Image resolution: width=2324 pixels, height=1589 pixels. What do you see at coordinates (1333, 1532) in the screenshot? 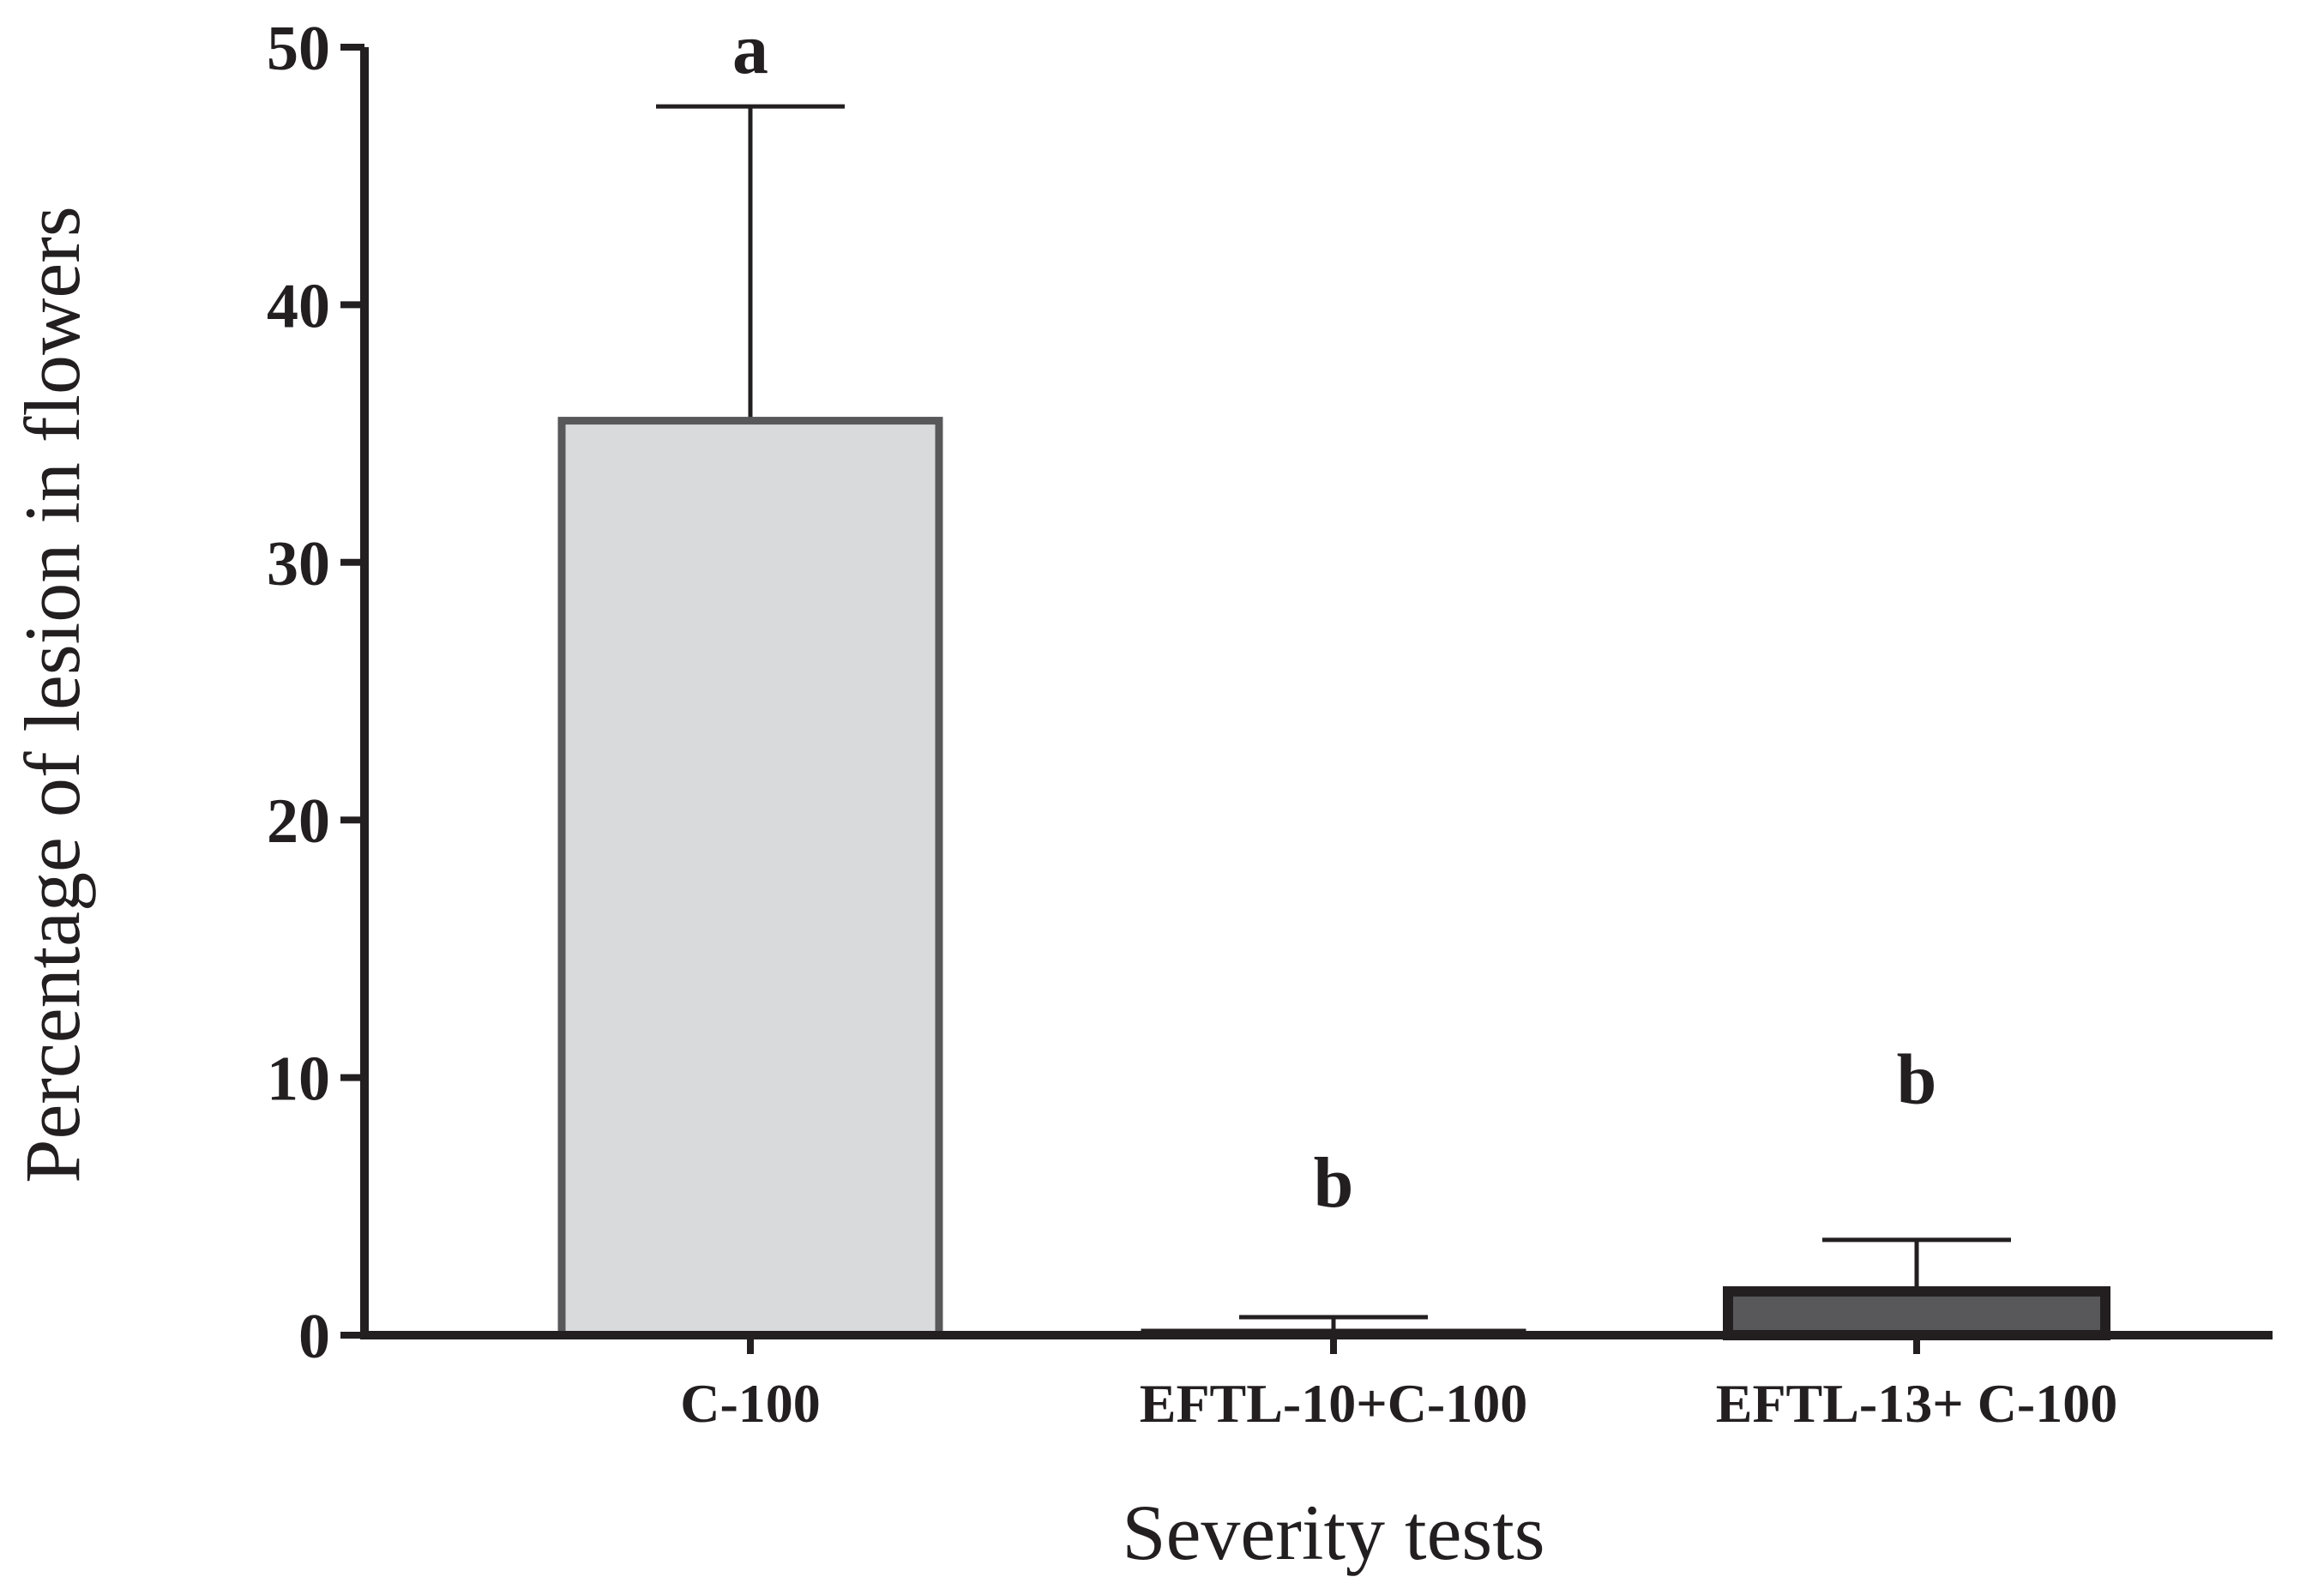
I see `x-axis-title: Severity tests` at bounding box center [1333, 1532].